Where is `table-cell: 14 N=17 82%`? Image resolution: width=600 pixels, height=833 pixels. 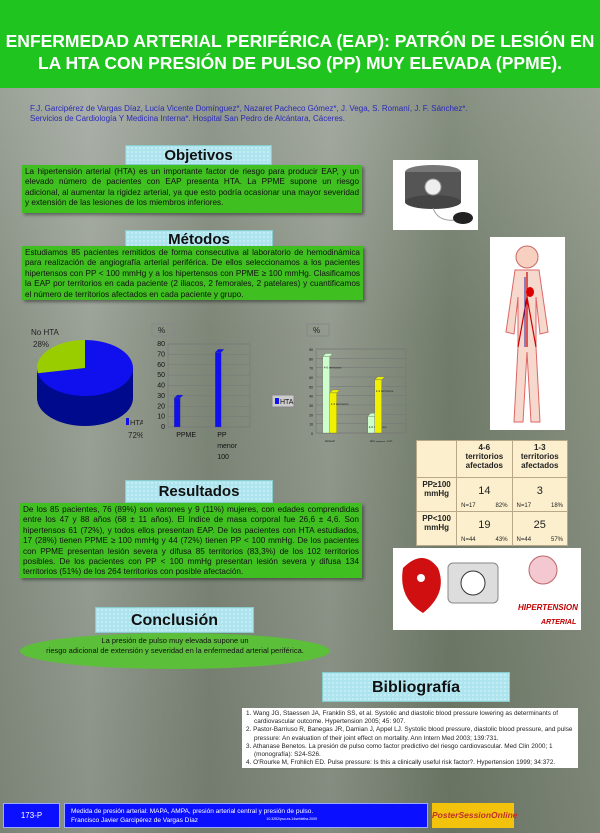
table-cell: 14 N=17 82% is located at coordinates (484, 495).